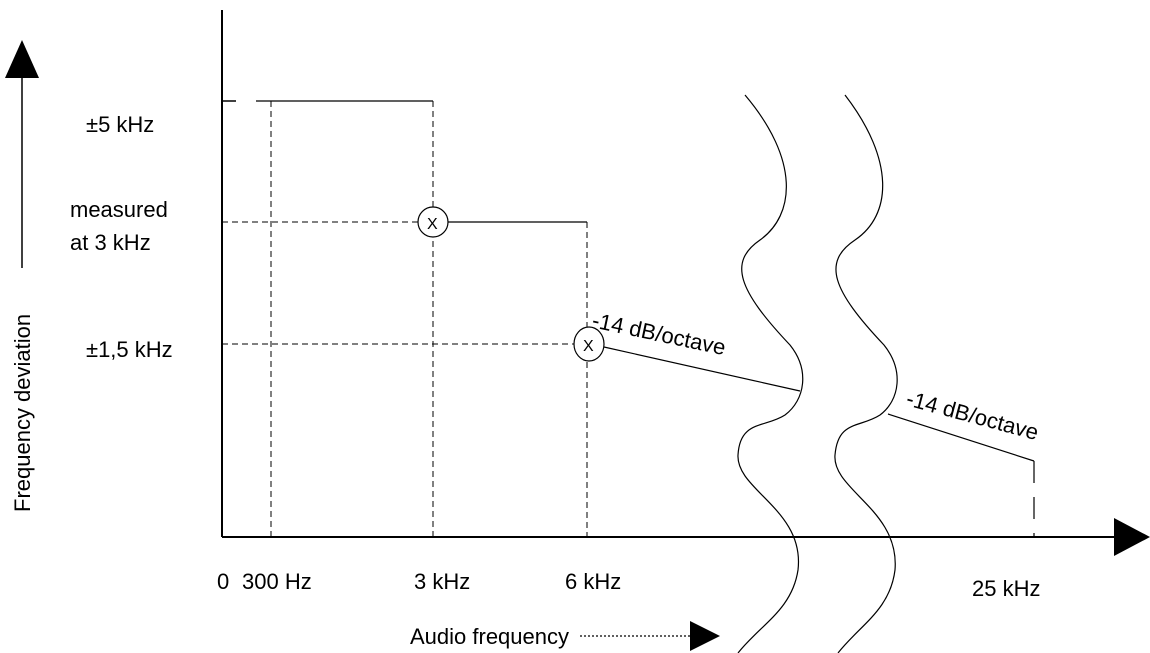 This screenshot has height=653, width=1150. I want to click on label-measured-line2: at 3 kHz, so click(110, 242).